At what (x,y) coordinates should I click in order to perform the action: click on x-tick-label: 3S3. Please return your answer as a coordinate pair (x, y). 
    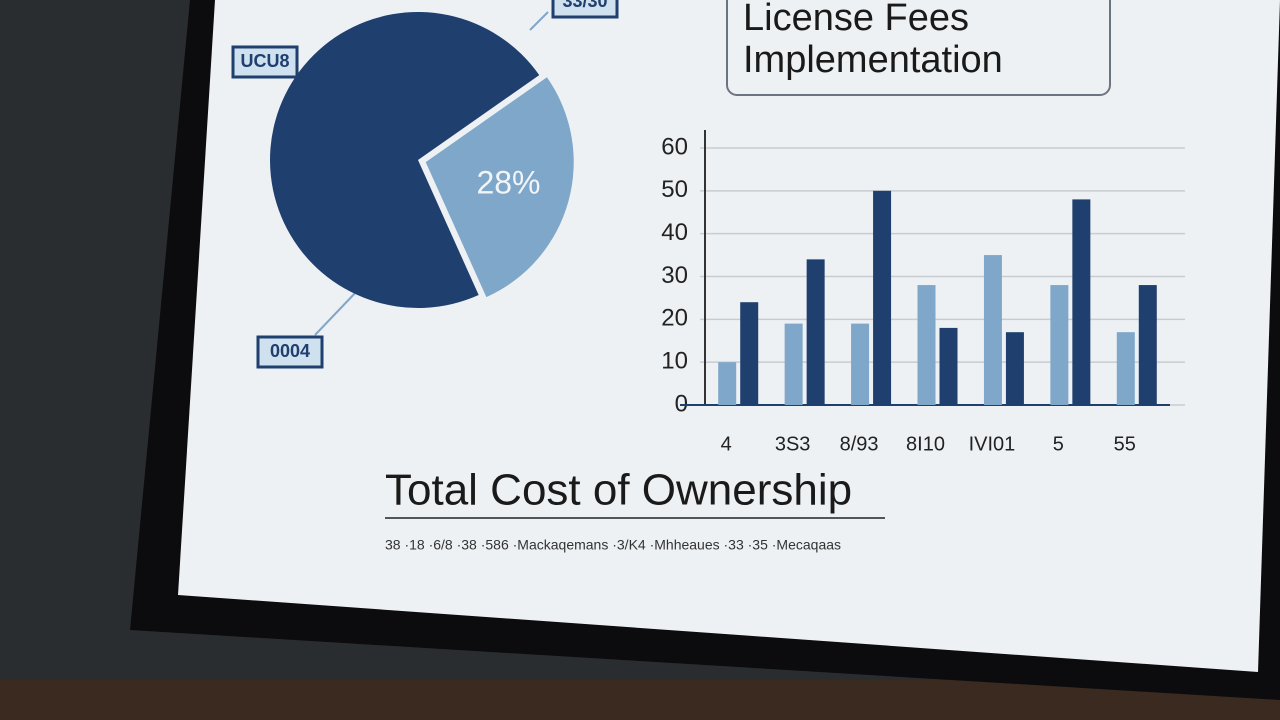
    Looking at the image, I should click on (793, 444).